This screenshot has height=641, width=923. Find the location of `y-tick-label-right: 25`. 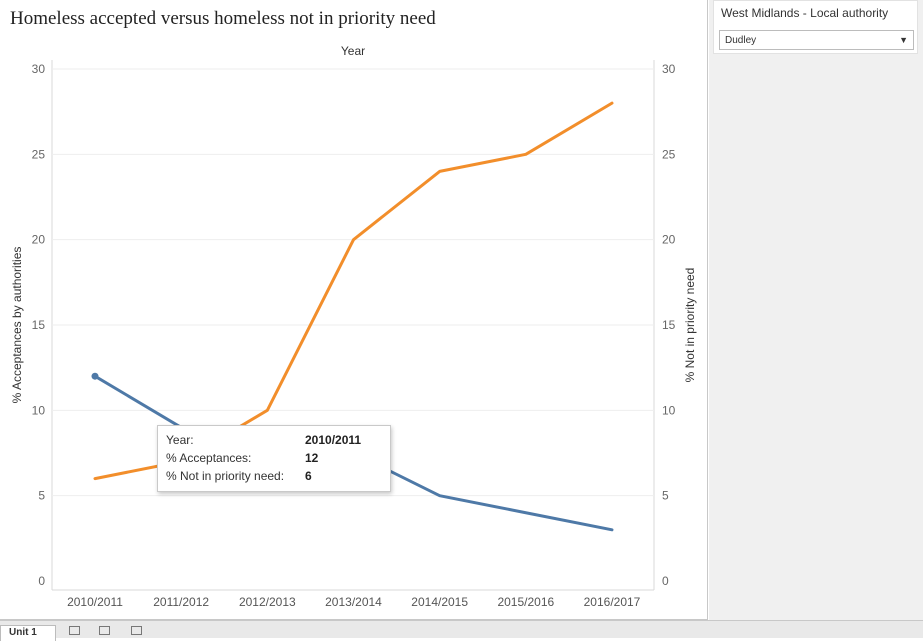

y-tick-label-right: 25 is located at coordinates (669, 154).